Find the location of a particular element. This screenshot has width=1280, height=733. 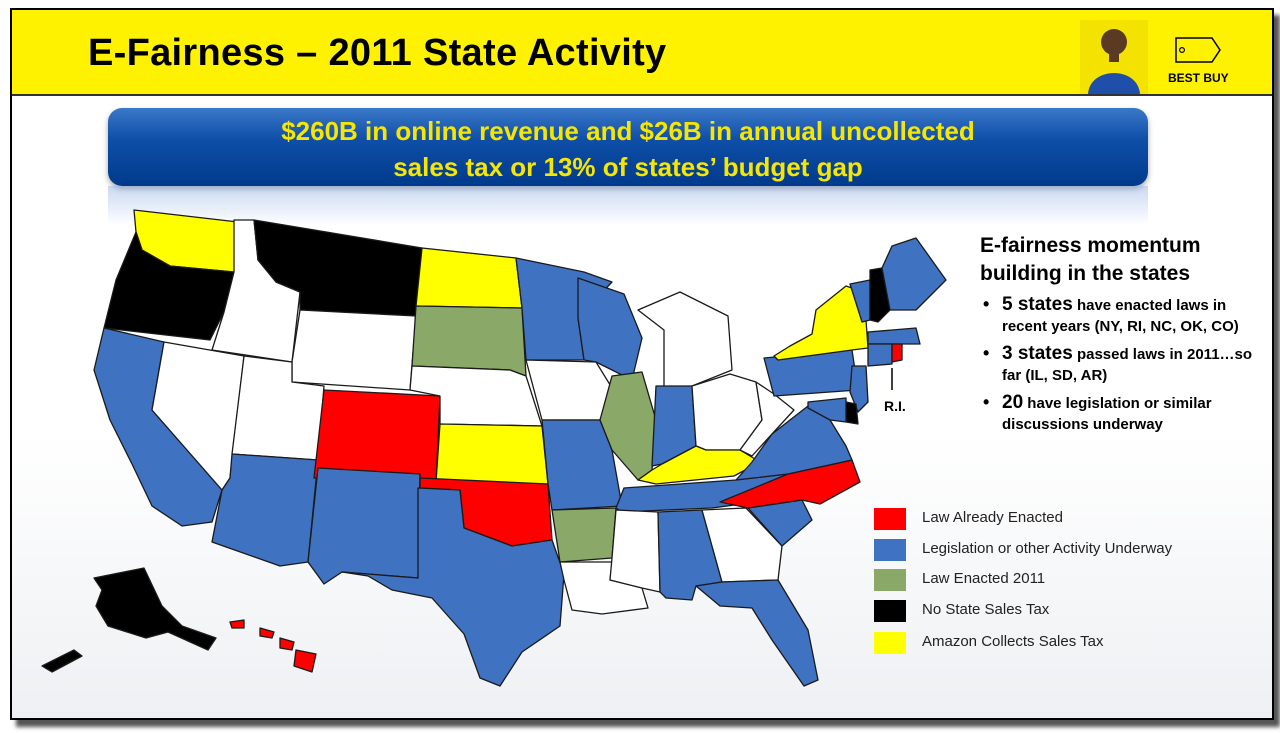

state-mi is located at coordinates (685, 341).